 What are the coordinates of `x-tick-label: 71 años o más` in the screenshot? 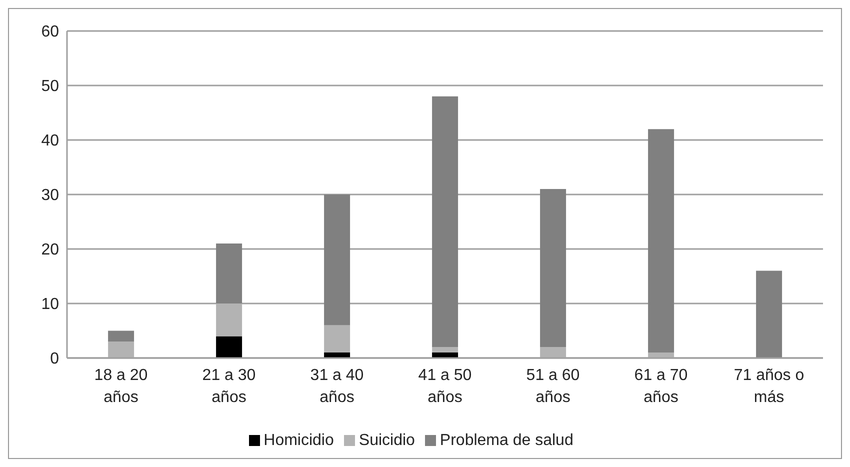 It's located at (769, 386).